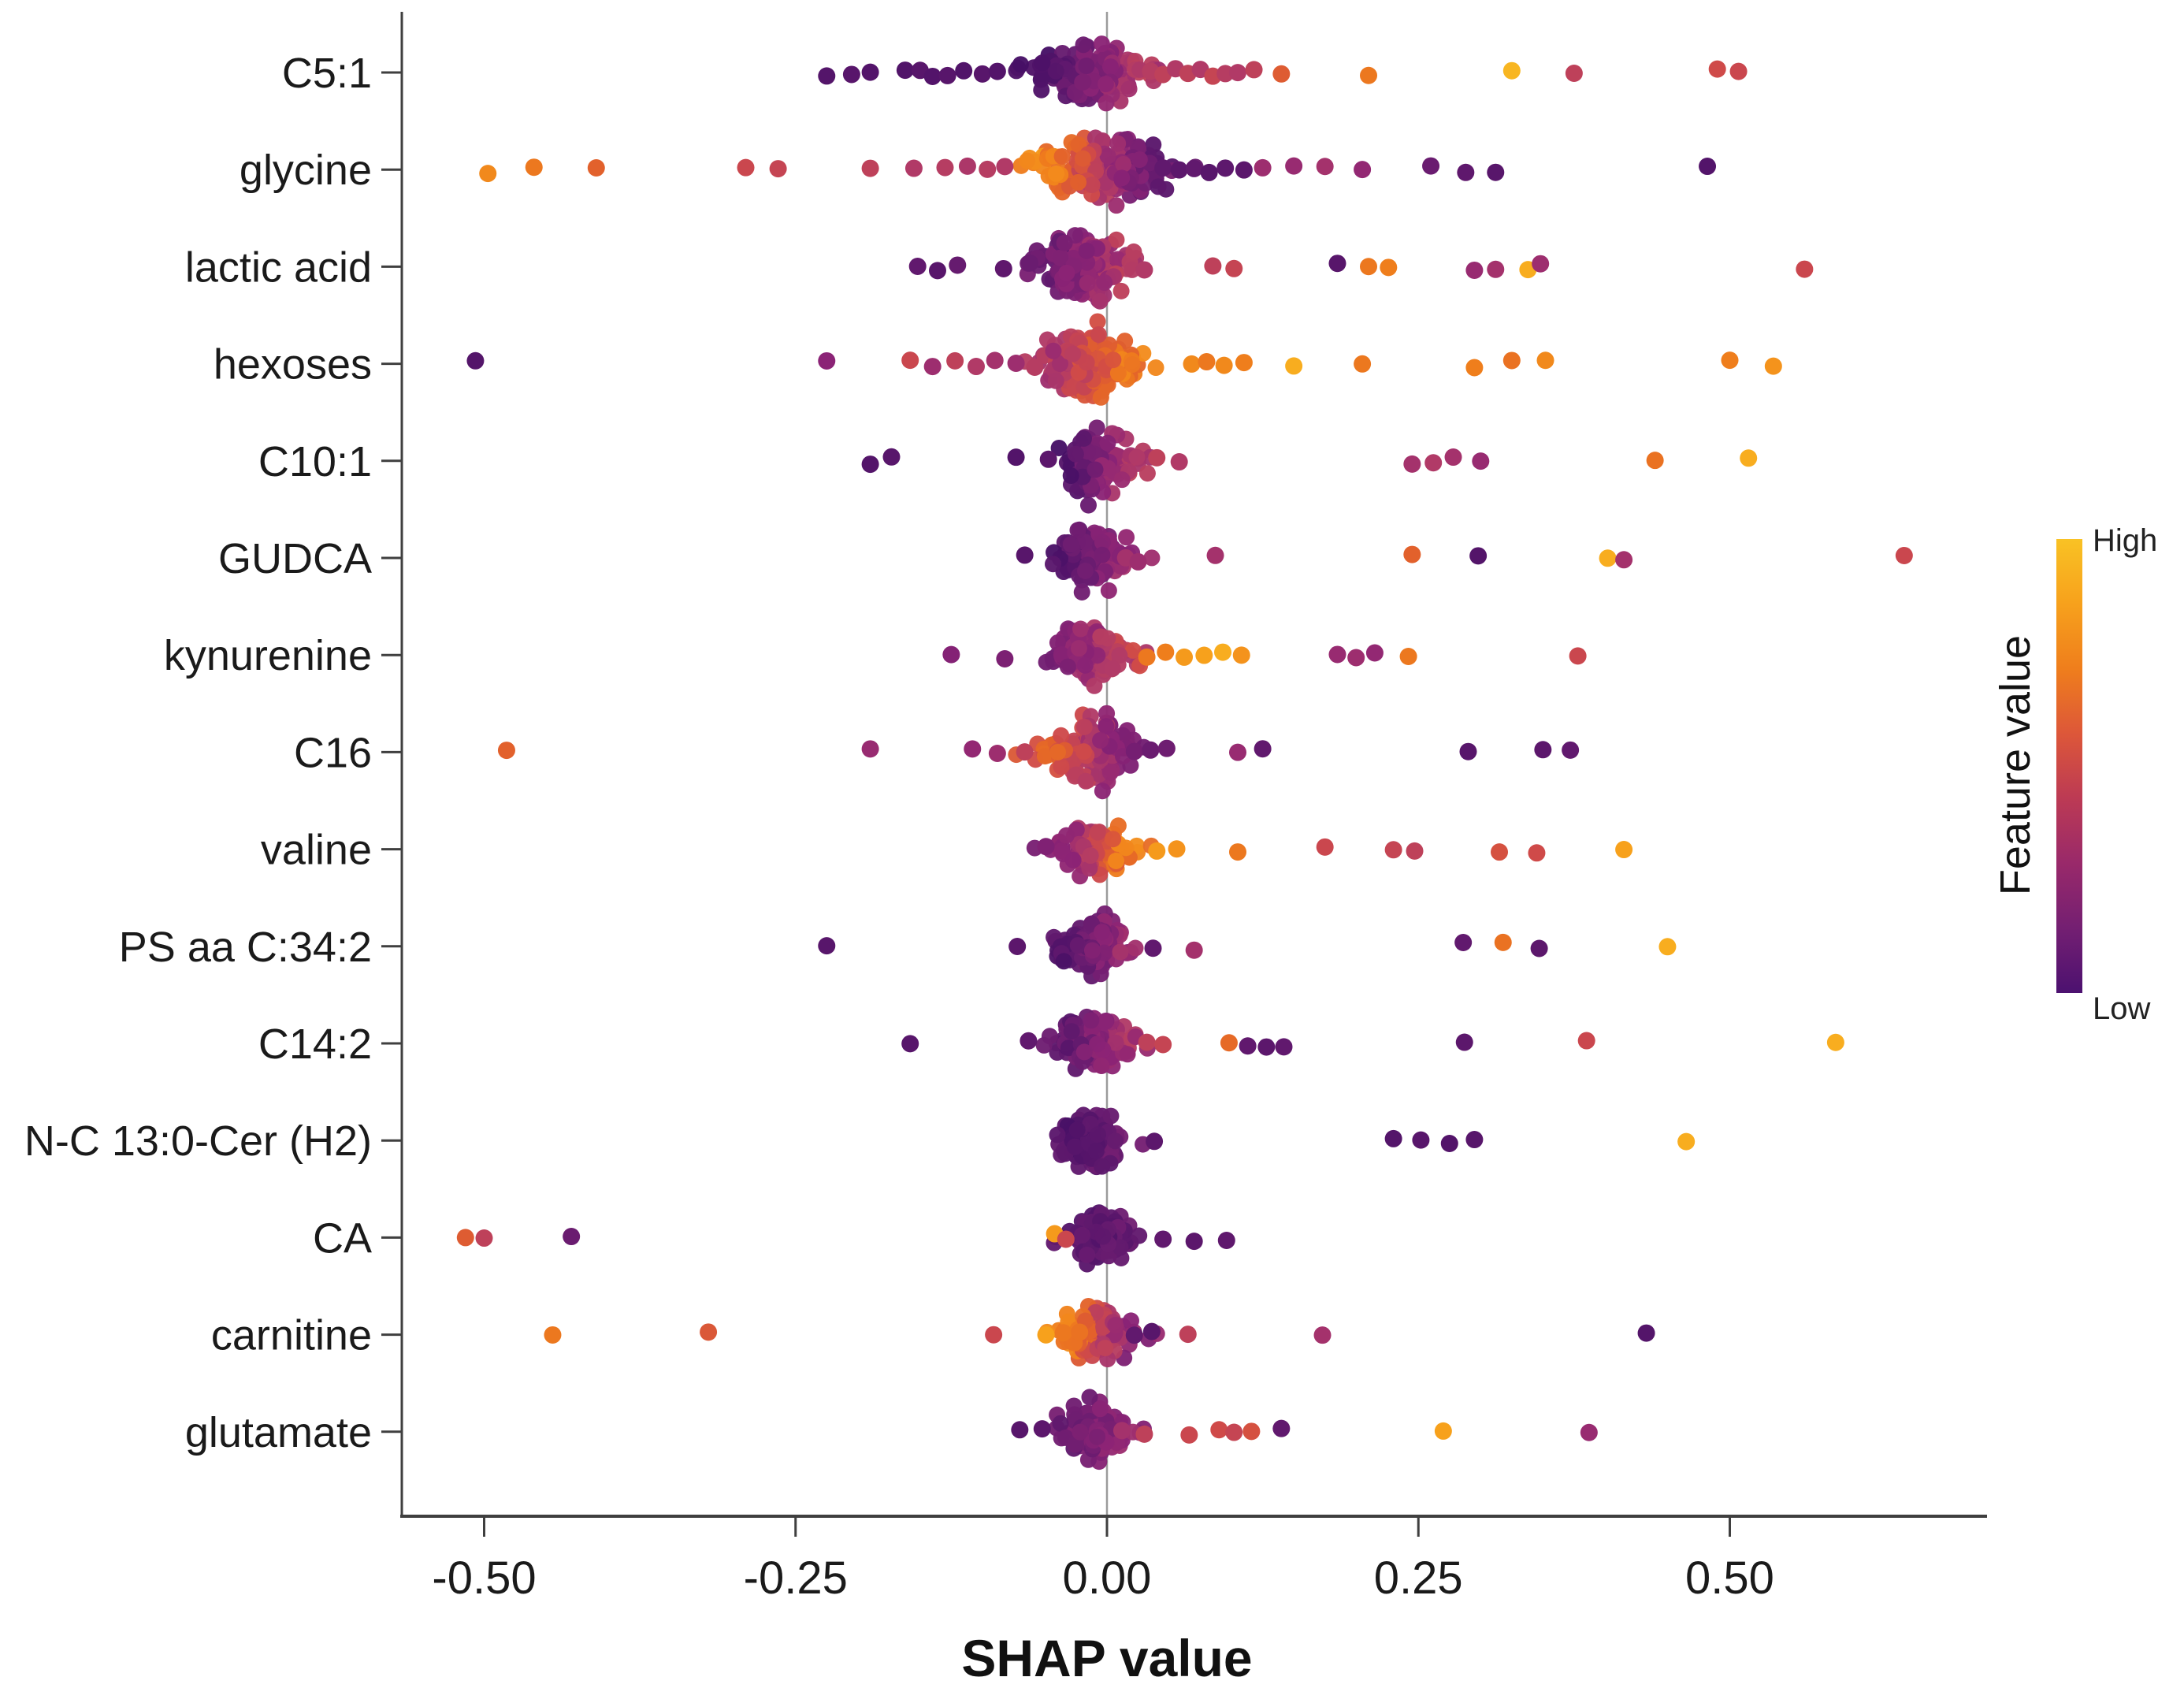 The width and height of the screenshot is (2184, 1703). Describe the element at coordinates (291, 1335) in the screenshot. I see `y-axis-label: carnitine` at that location.